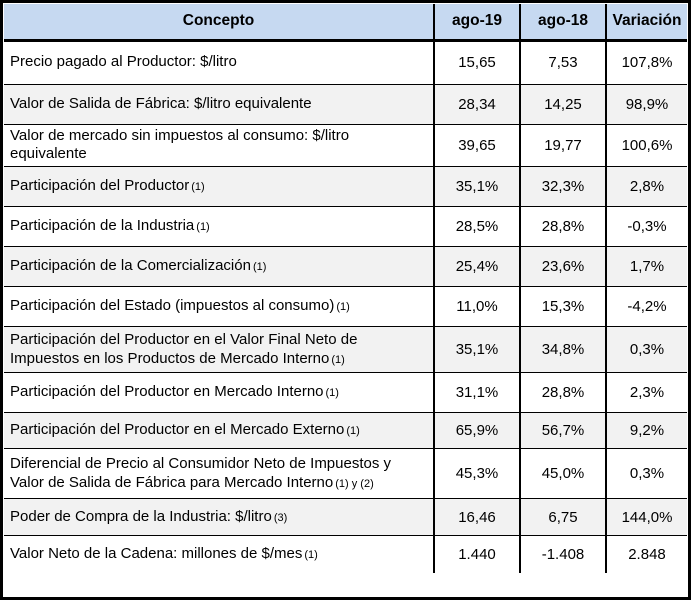 This screenshot has height=600, width=691. Describe the element at coordinates (477, 266) in the screenshot. I see `value-cell-ago19: 25,4%` at that location.